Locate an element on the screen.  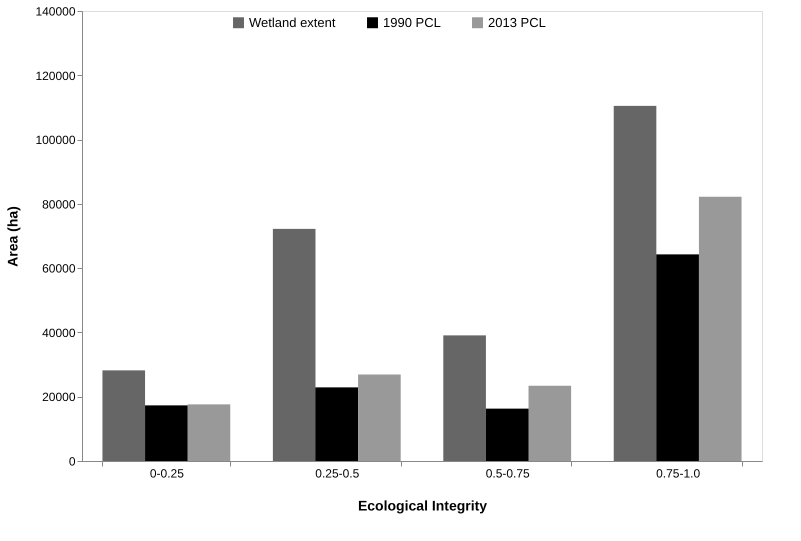
y-tick-label: 20000 is located at coordinates (59, 397).